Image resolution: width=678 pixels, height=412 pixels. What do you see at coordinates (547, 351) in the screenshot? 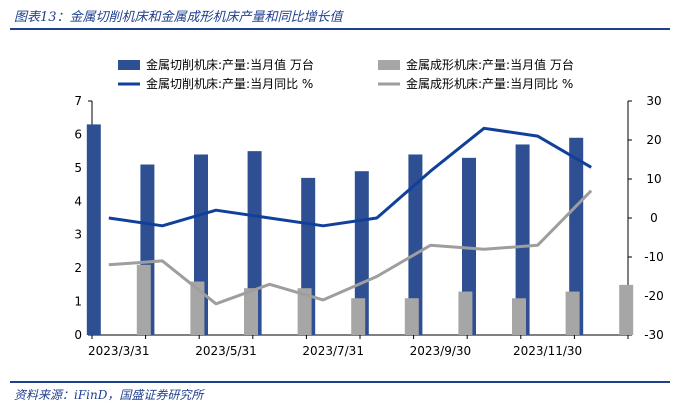
I see `x-axis-tick-label: 2023/11/30` at bounding box center [547, 351].